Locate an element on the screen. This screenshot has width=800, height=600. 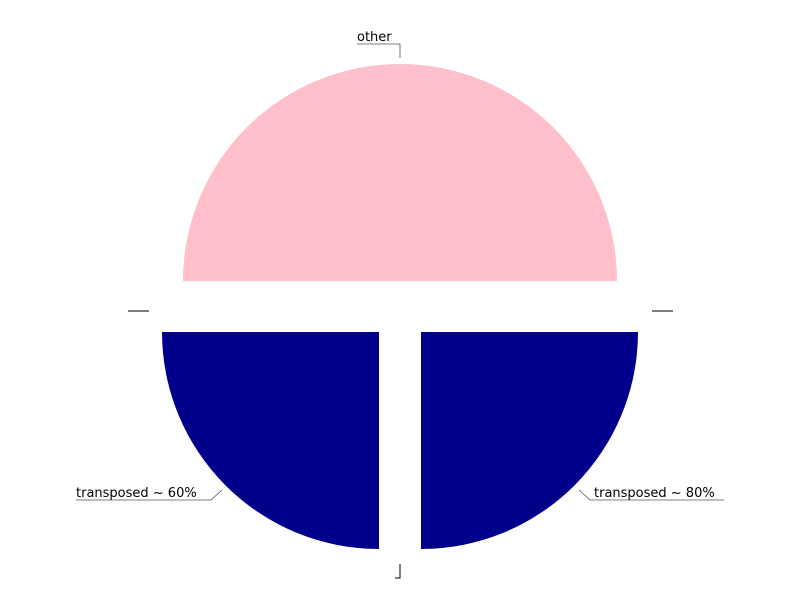
slice-label-transposed-80: transposed ~ 80% is located at coordinates (654, 493).